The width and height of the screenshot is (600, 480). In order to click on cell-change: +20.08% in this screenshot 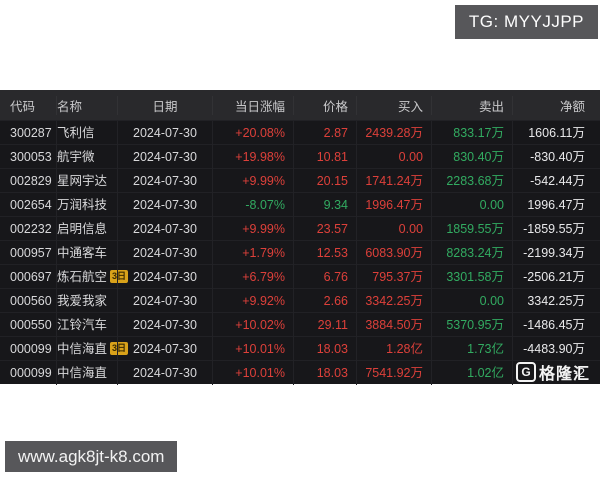, I will do `click(252, 132)`.